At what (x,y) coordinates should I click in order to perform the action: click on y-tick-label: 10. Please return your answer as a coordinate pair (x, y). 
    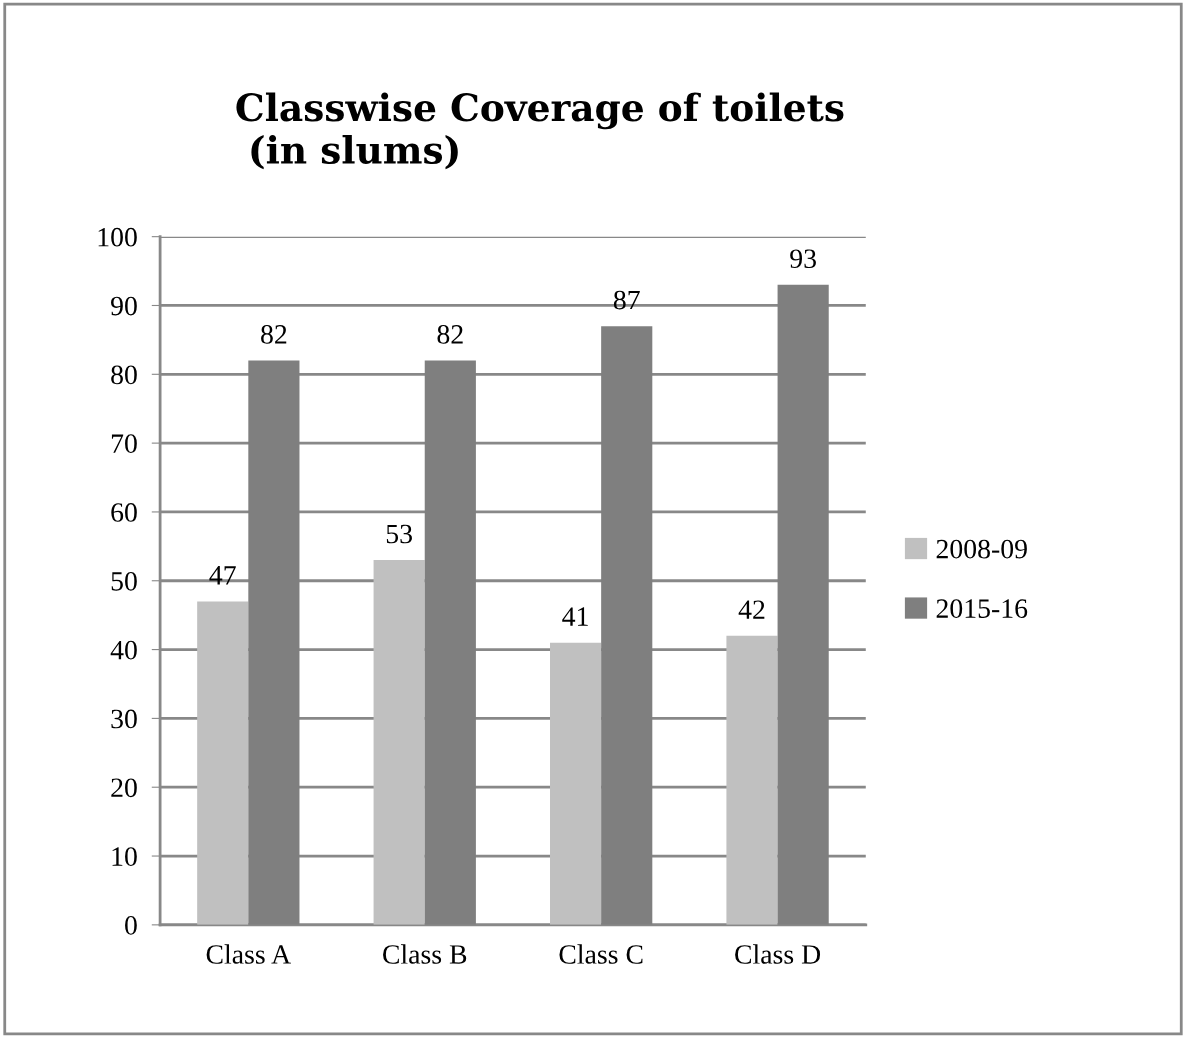
    Looking at the image, I should click on (124, 856).